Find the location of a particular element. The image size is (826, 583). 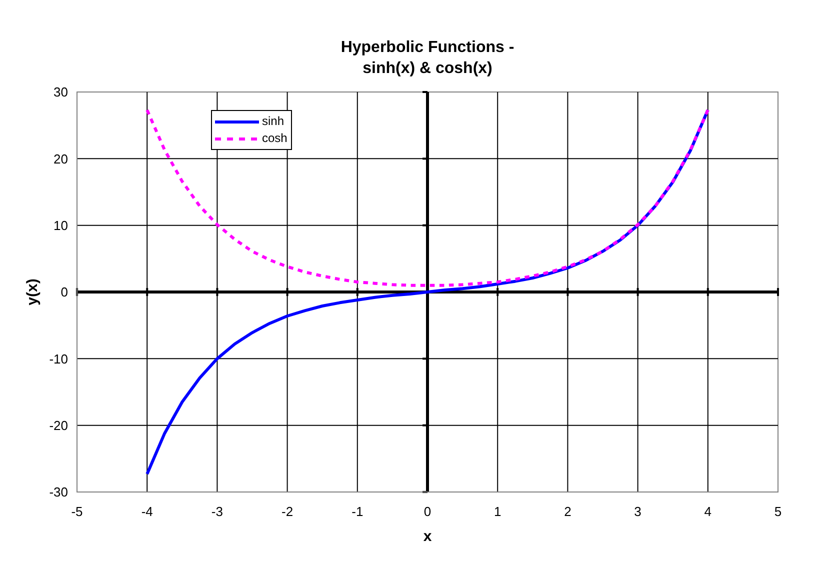

x-tick-label: -3 is located at coordinates (217, 512).